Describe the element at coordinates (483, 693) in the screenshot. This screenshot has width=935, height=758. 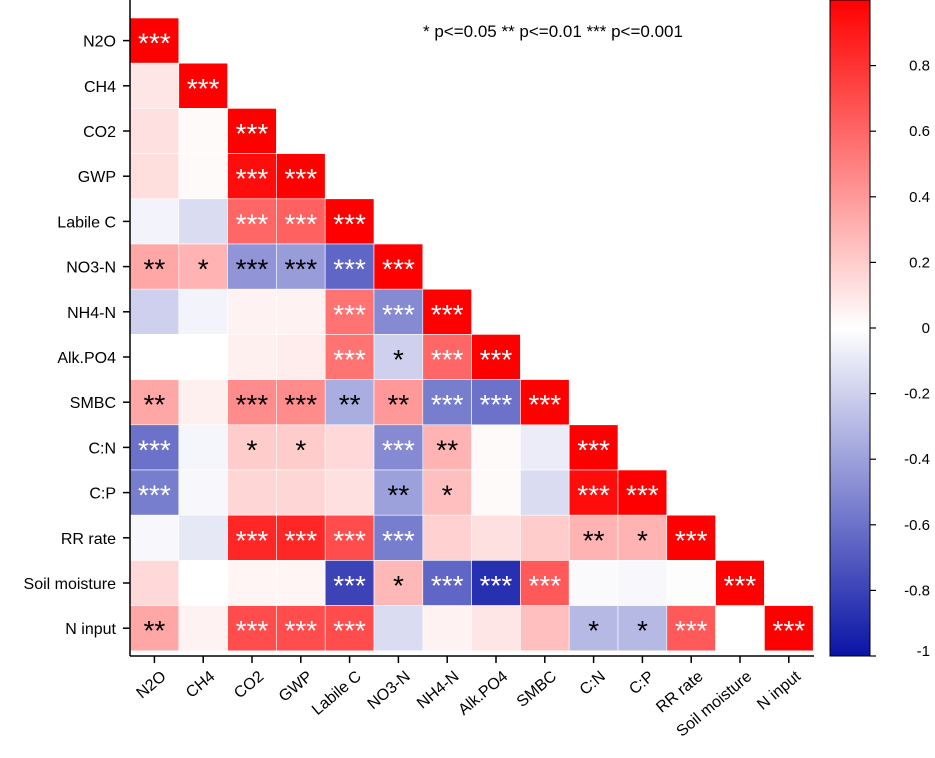
I see `x-axis-label: Alk.PO4` at that location.